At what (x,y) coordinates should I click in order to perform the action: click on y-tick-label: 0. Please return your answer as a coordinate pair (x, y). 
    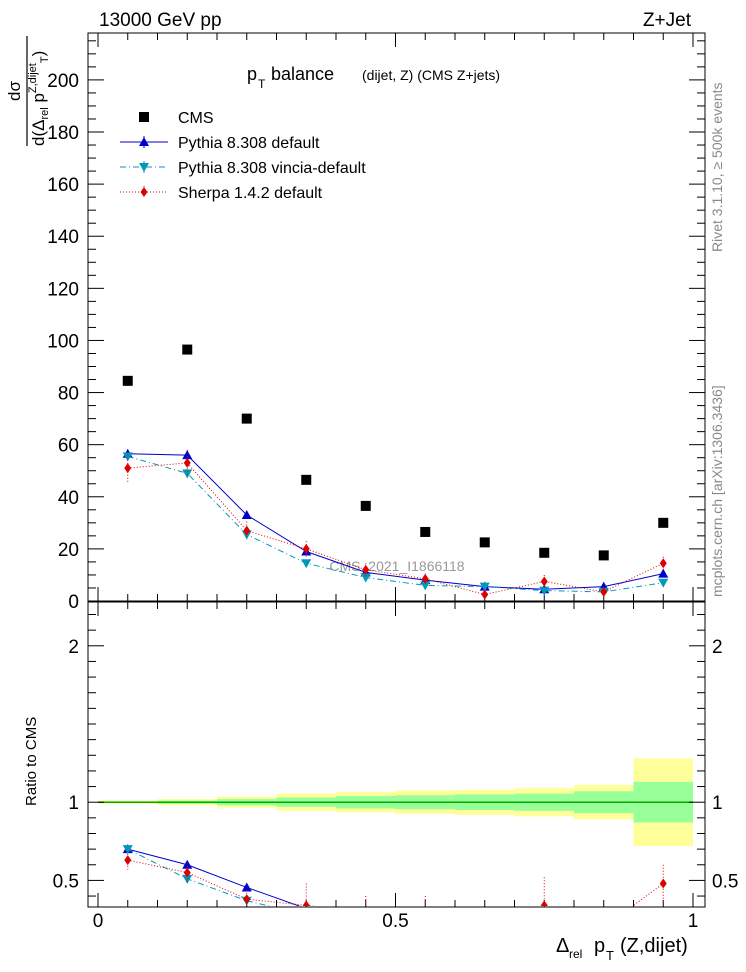
    Looking at the image, I should click on (73, 602).